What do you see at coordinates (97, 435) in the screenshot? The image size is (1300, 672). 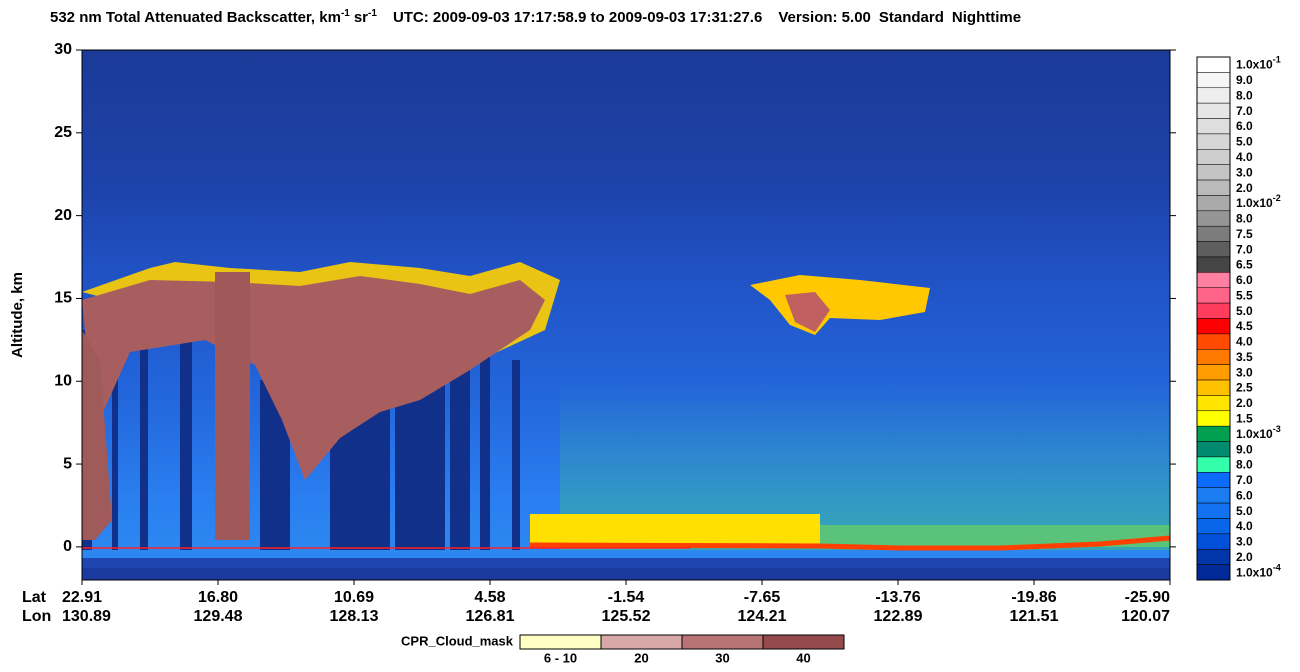 I see `cloud-mask` at bounding box center [97, 435].